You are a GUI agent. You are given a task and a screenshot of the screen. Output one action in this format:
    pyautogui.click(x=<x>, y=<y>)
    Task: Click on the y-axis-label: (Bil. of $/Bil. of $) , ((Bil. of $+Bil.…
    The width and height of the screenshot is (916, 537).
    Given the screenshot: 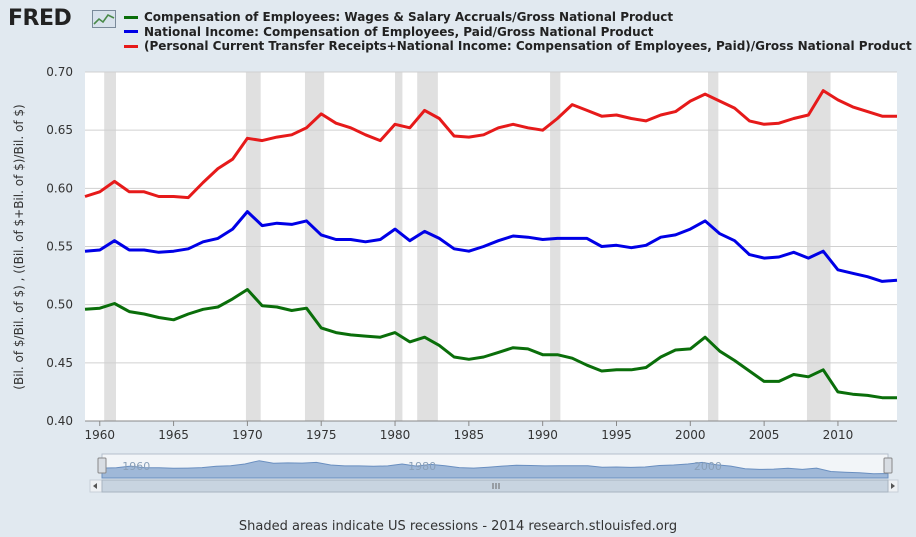 What is the action you would take?
    pyautogui.click(x=19, y=246)
    